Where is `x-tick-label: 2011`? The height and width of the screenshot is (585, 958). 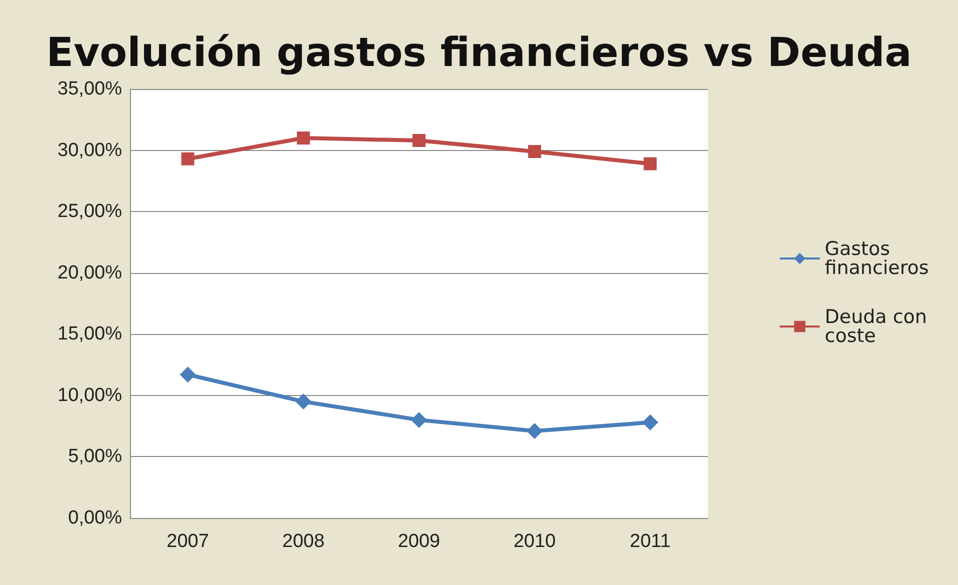
x-tick-label: 2011 is located at coordinates (650, 541).